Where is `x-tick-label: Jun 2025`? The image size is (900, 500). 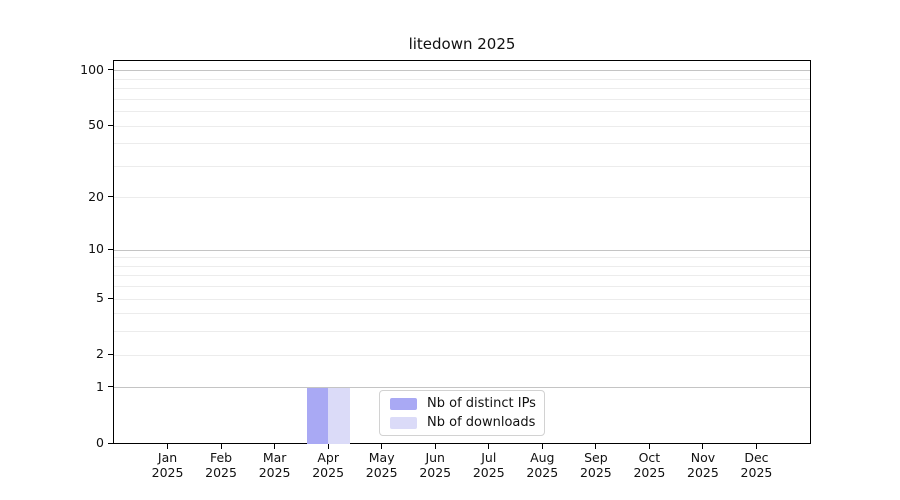 x-tick-label: Jun 2025 is located at coordinates (435, 465).